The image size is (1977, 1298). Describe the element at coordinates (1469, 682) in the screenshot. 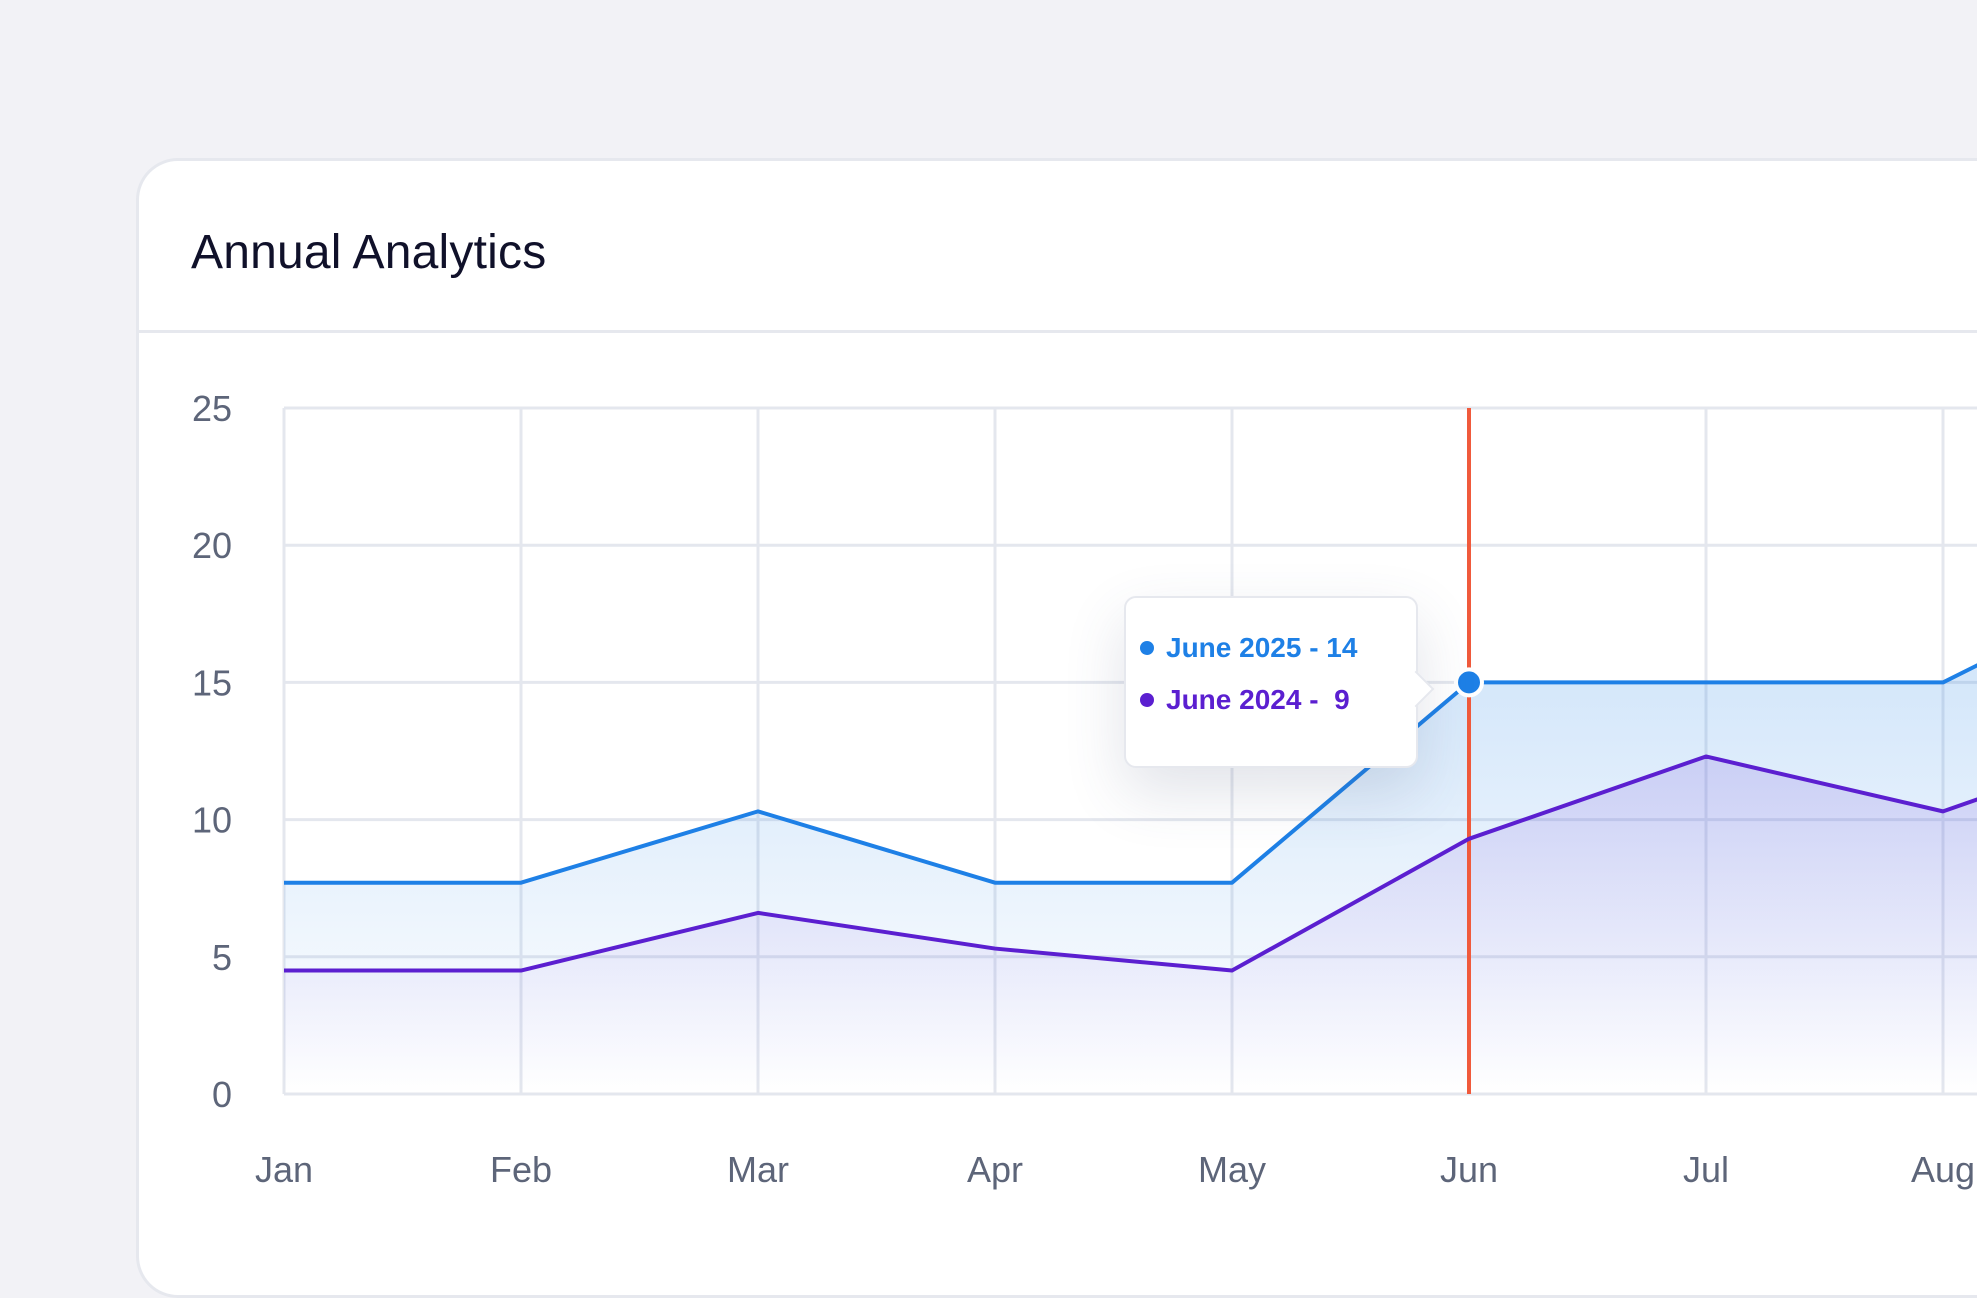

I see `hover-point-marker` at that location.